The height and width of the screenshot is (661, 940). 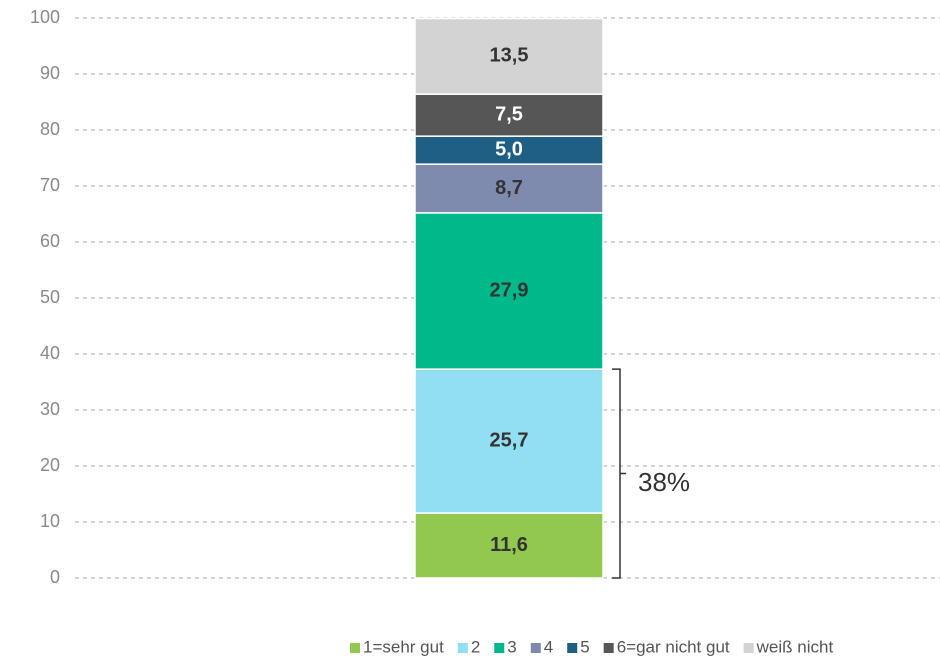 What do you see at coordinates (673, 646) in the screenshot?
I see `legend-label: 6=gar nicht gut` at bounding box center [673, 646].